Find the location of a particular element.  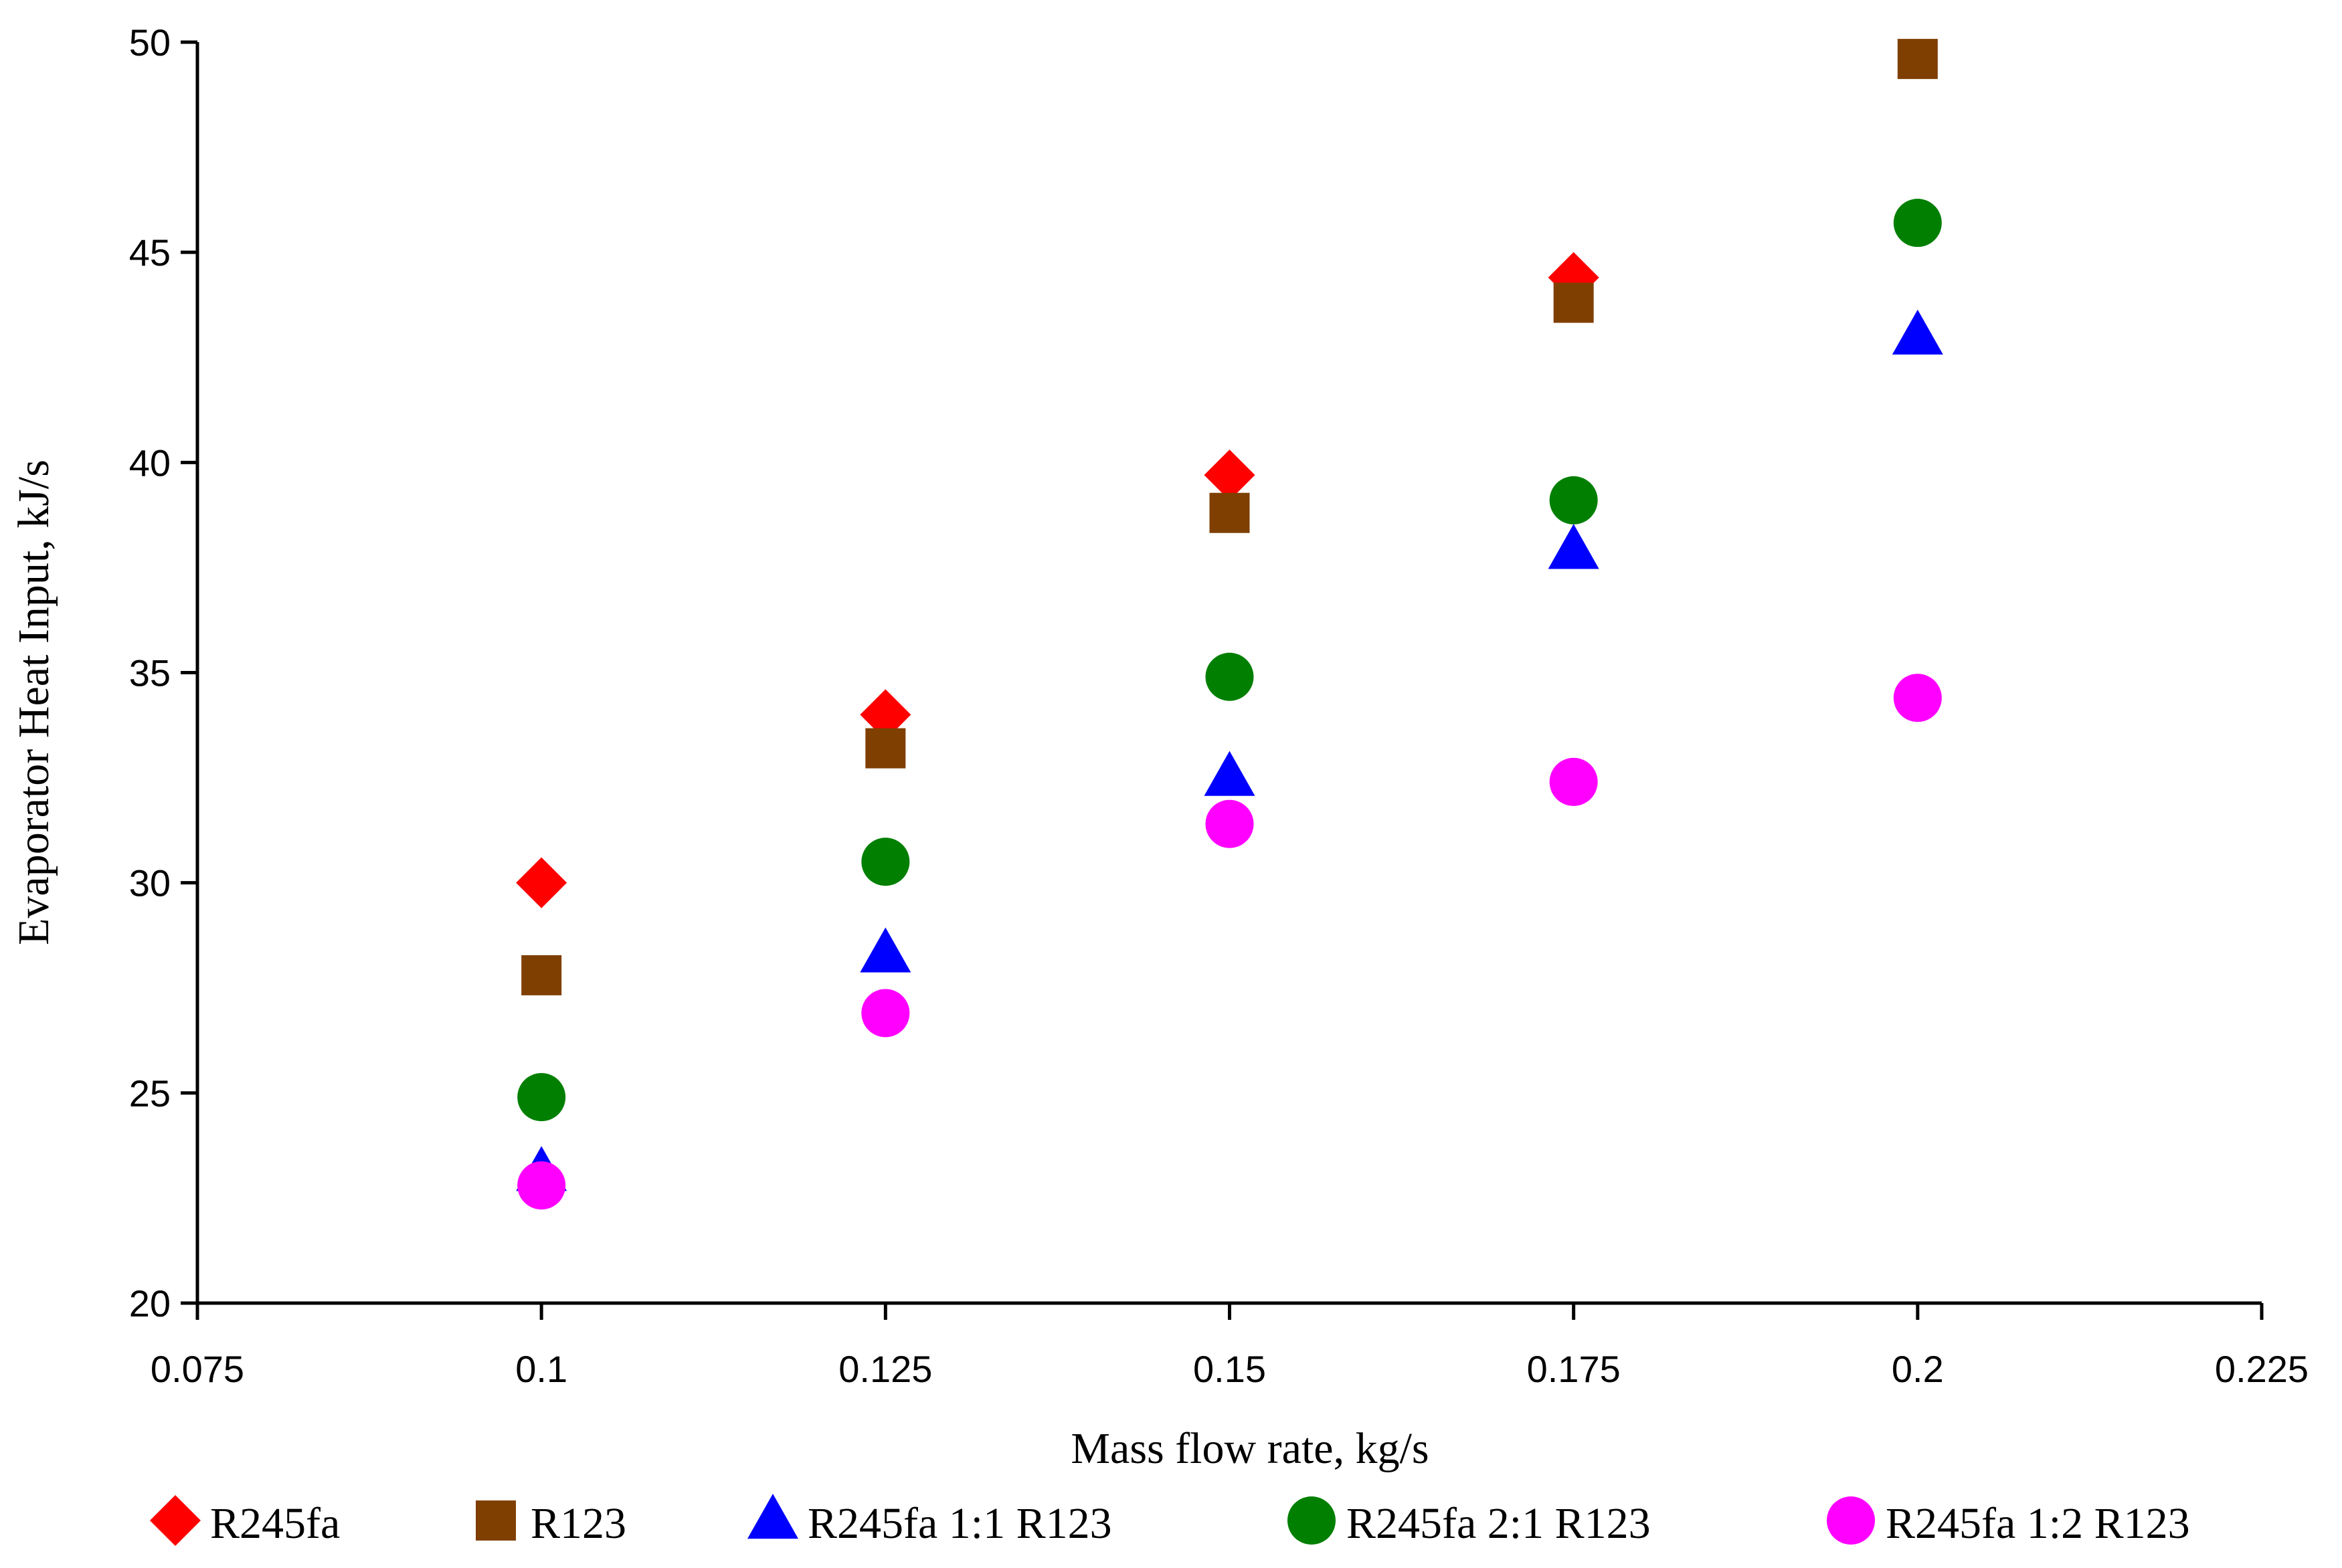

x-tick-label: 0.125 is located at coordinates (885, 1369).